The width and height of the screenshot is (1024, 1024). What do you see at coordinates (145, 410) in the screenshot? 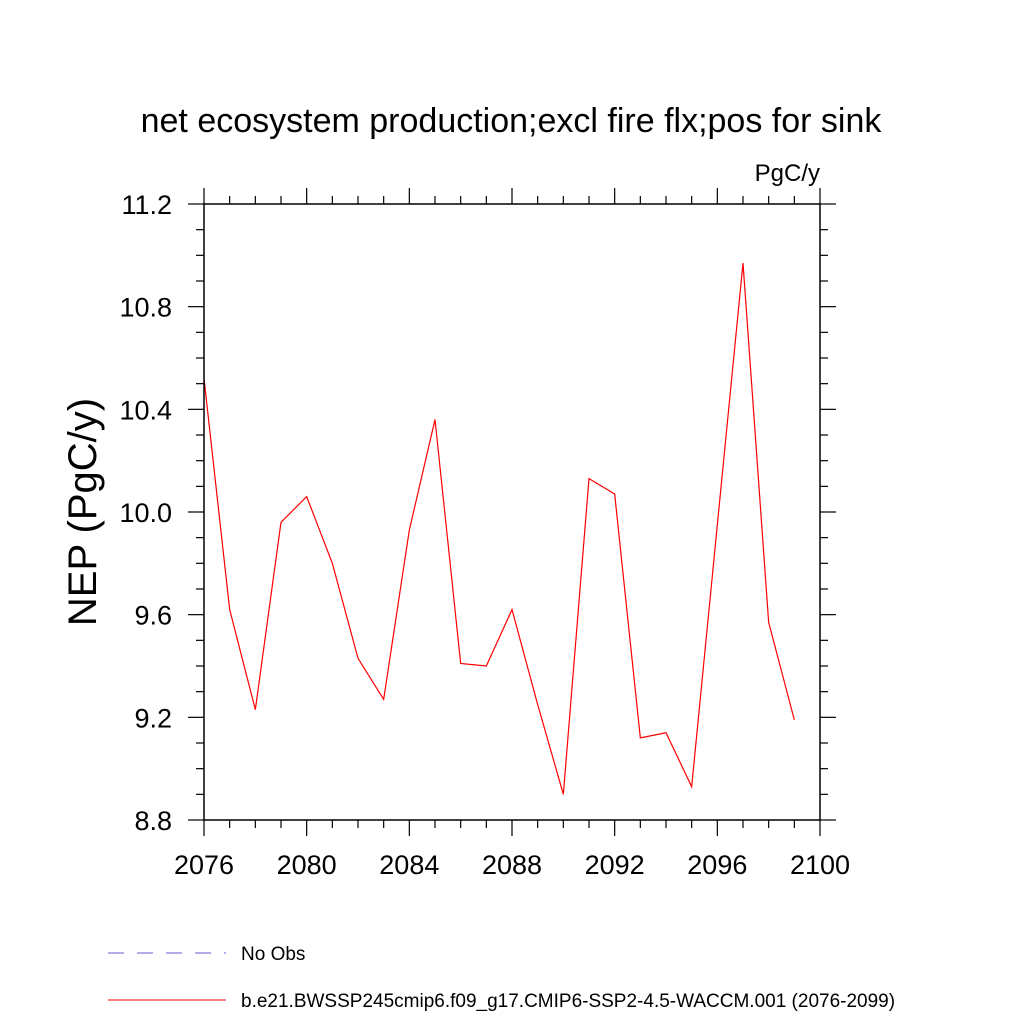
I see `y-tick-label: 10.4` at bounding box center [145, 410].